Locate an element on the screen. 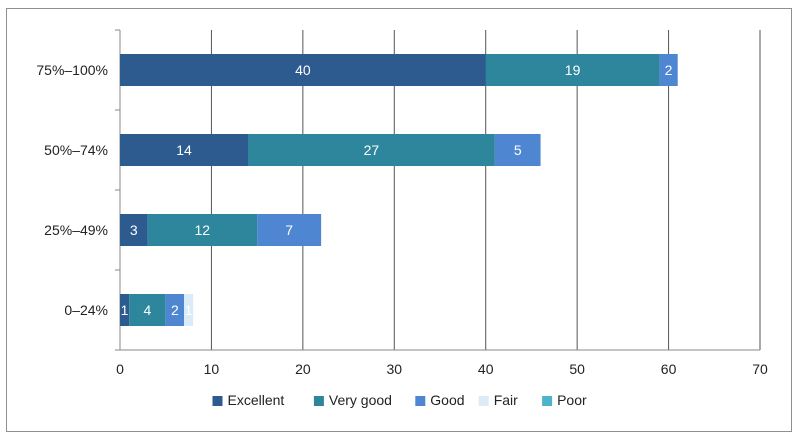 The height and width of the screenshot is (440, 800). legend-swatch-good is located at coordinates (420, 401).